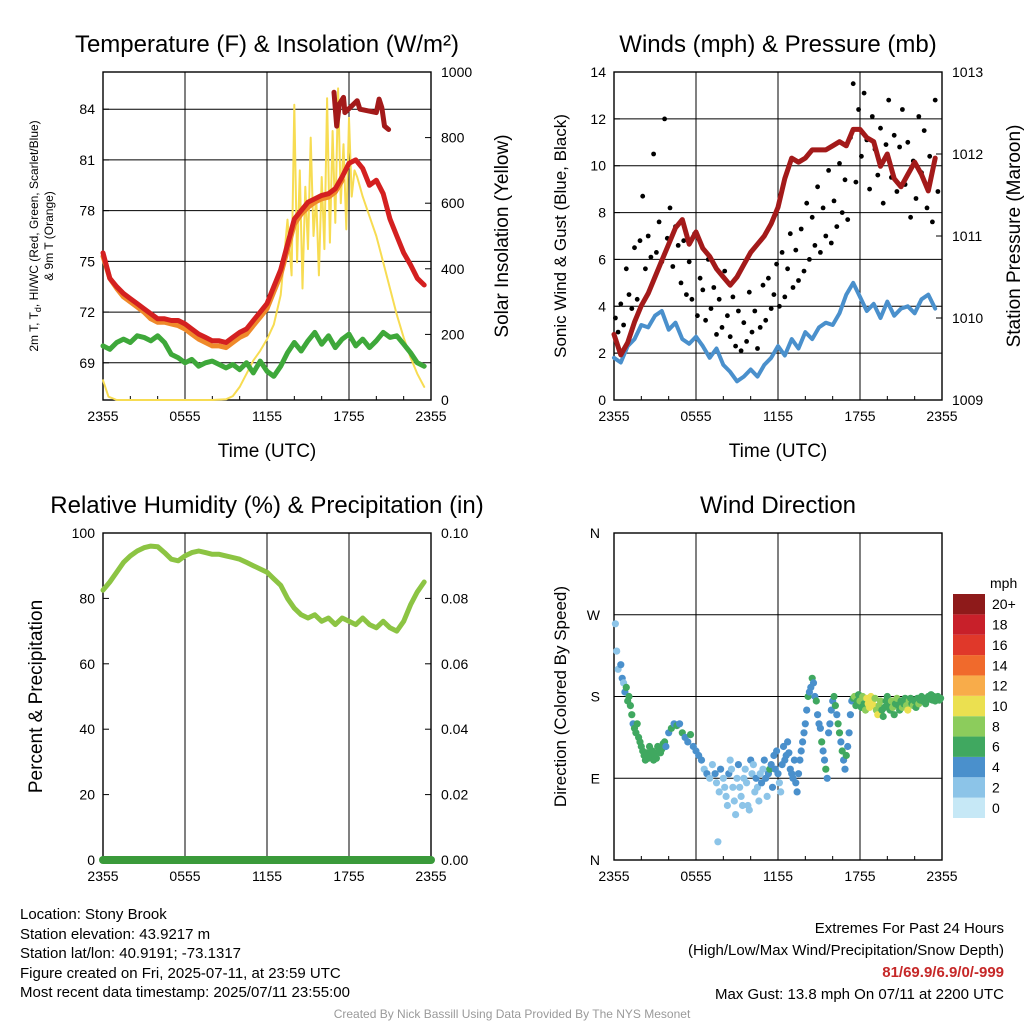  I want to click on colorbar-label: 14, so click(1000, 665).